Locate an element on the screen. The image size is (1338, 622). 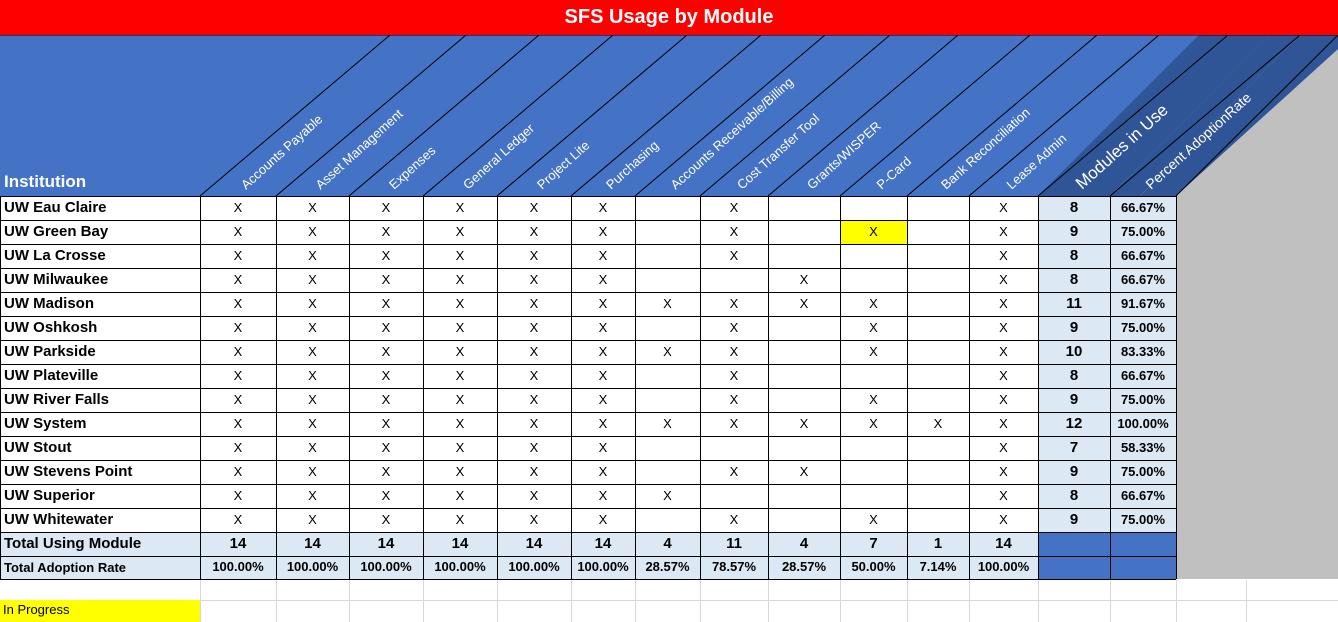
institution-column-header: Institution is located at coordinates (45, 181).